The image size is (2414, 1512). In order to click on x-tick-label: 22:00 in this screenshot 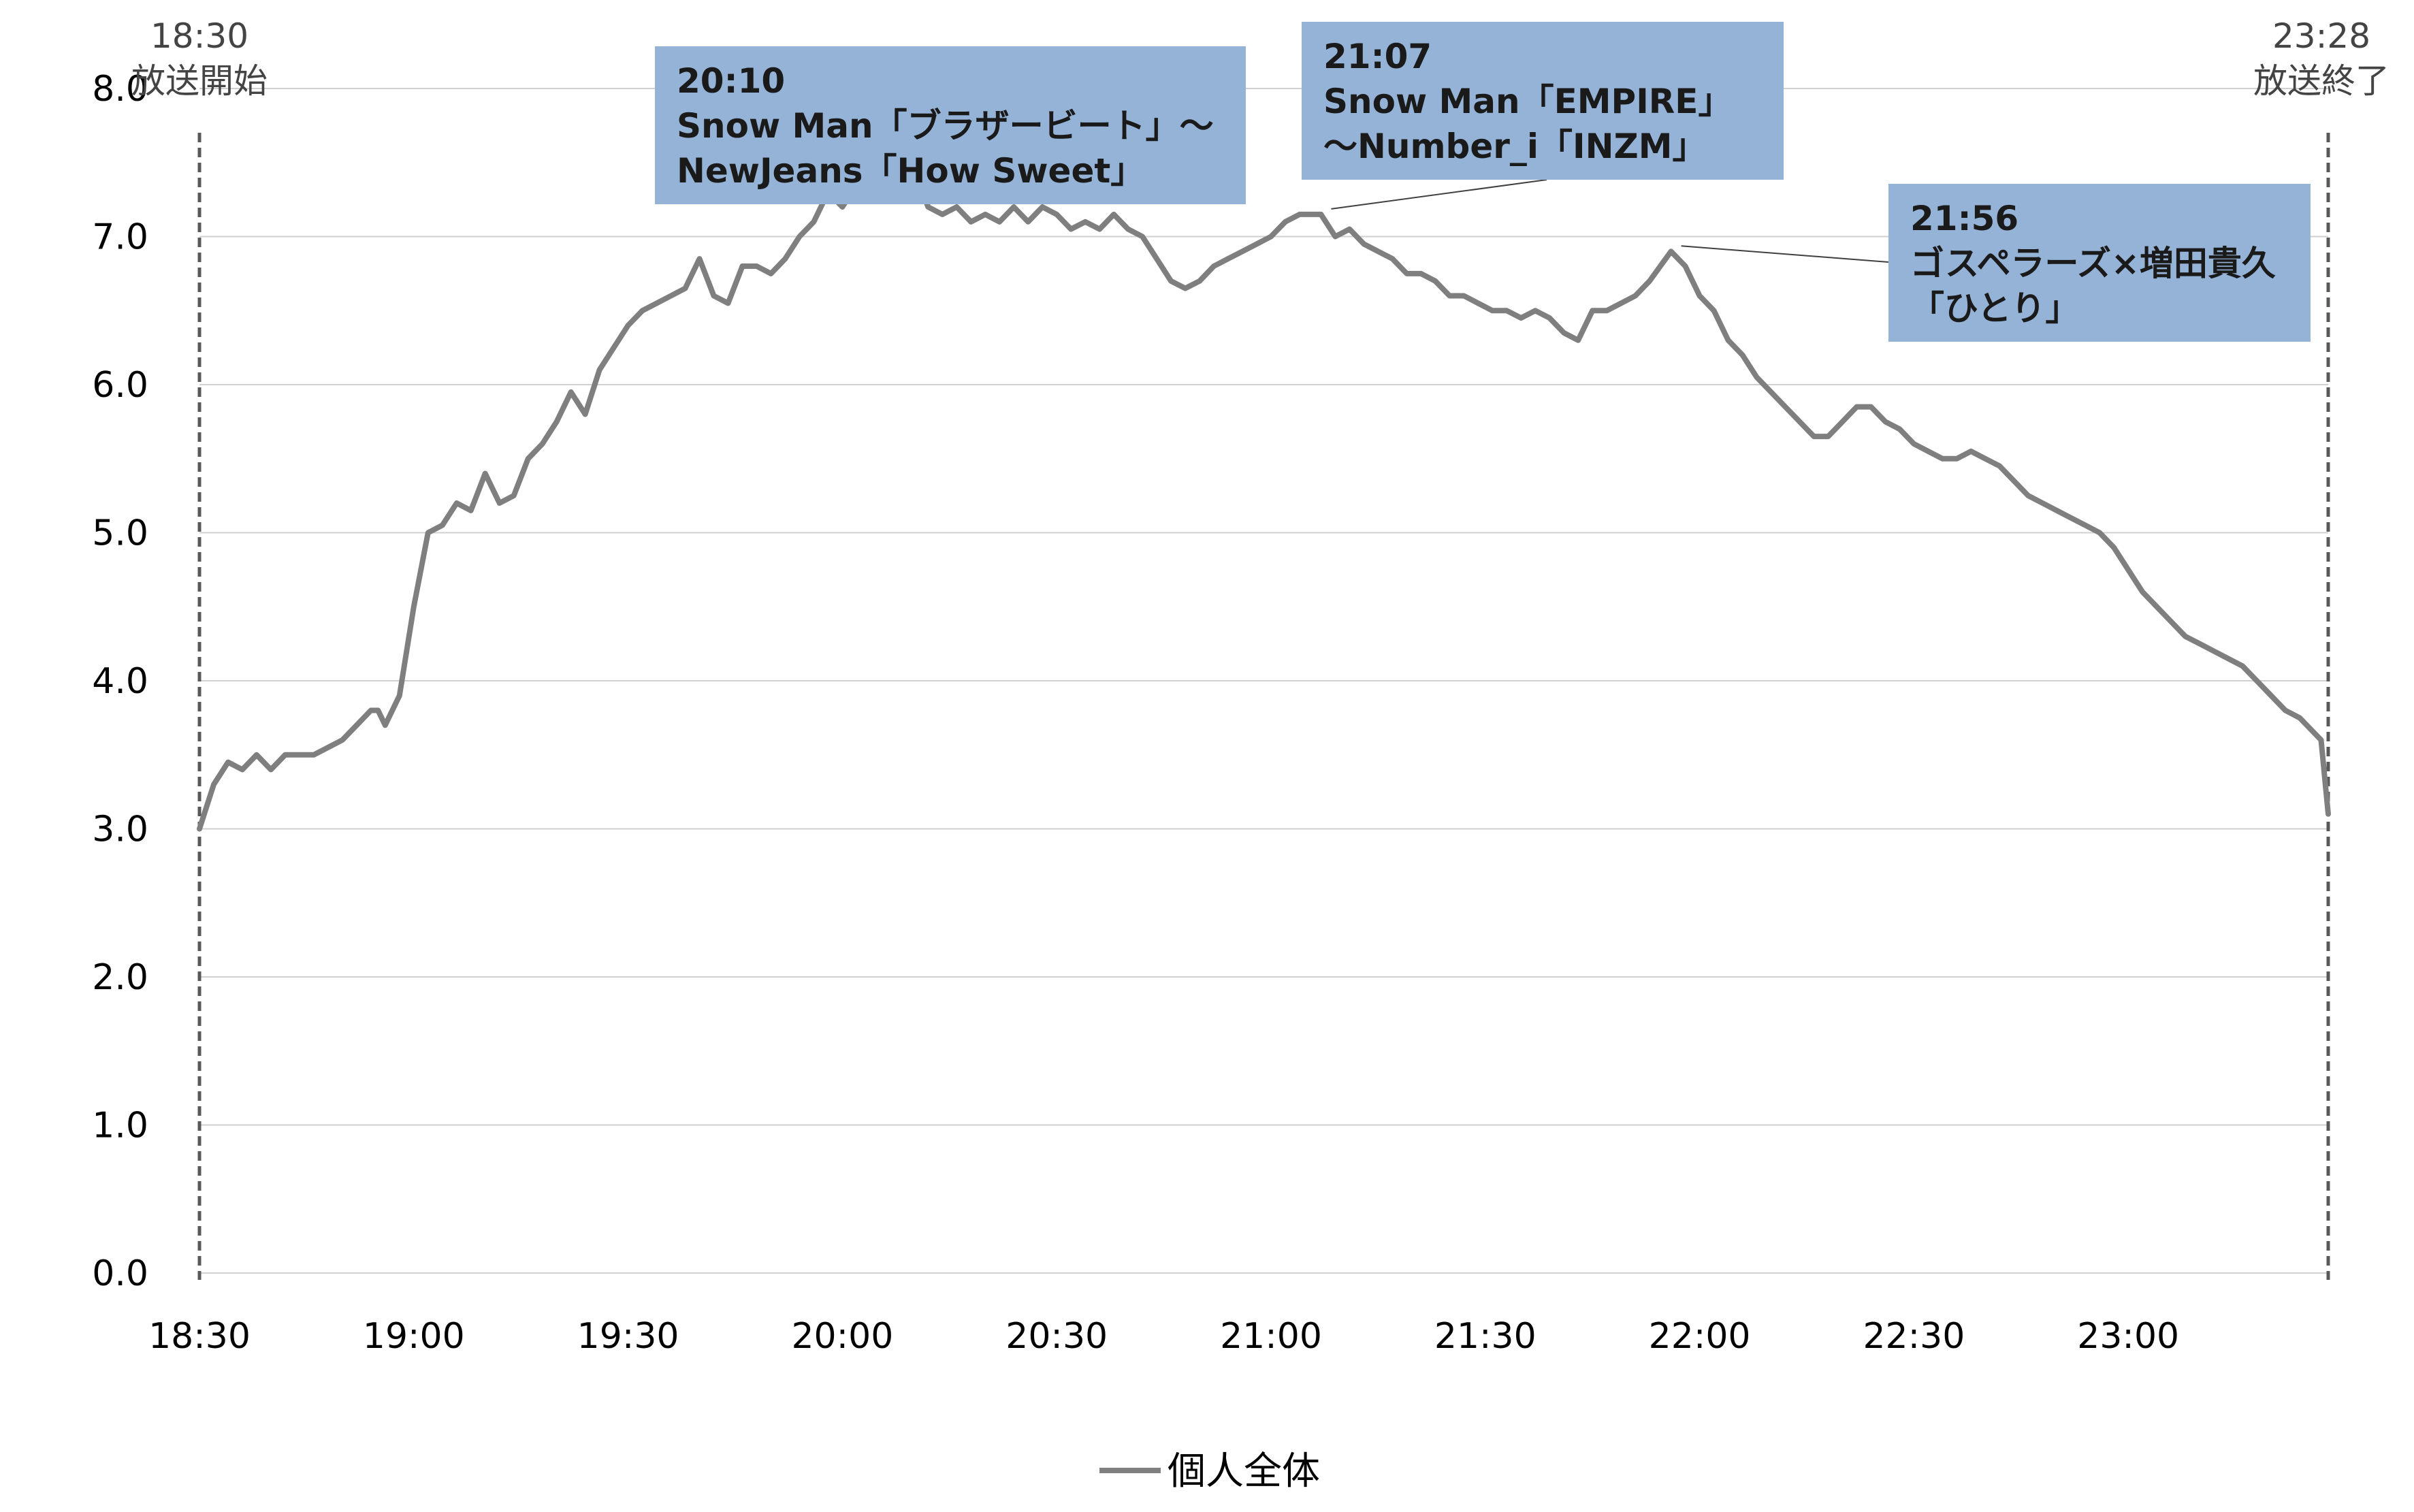, I will do `click(1700, 1336)`.